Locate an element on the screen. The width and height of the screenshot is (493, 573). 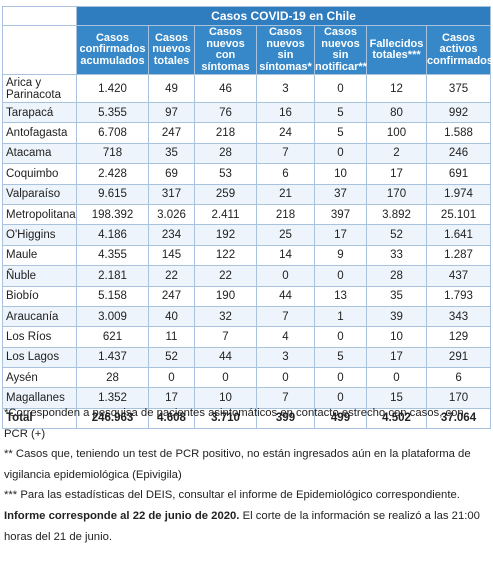
value-cell: 80 is located at coordinates (396, 112).